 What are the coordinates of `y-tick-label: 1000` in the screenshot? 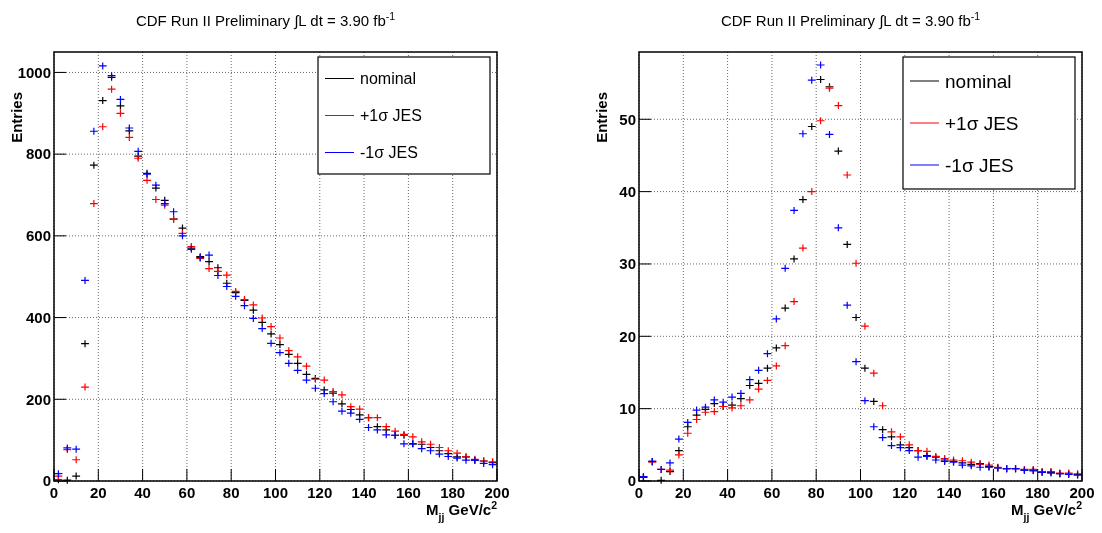 It's located at (34, 72).